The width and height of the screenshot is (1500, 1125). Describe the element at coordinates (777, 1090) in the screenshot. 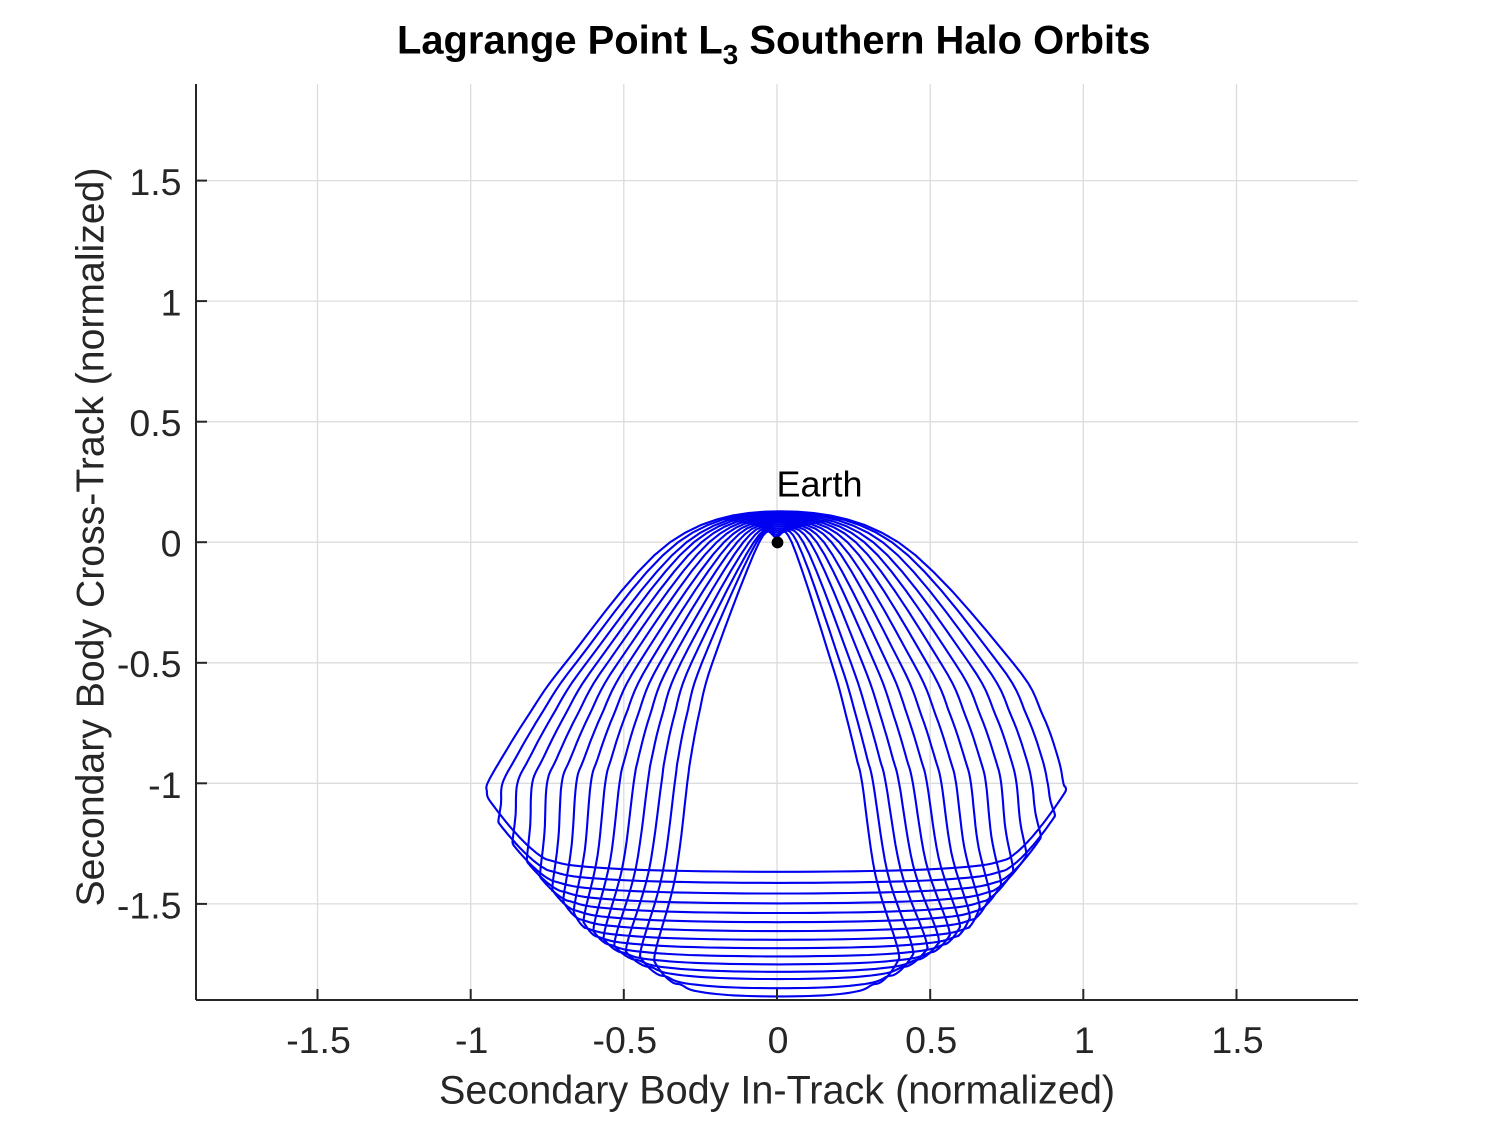

I see `svg-text:Secondary Body In-Track (norma: Secondary Body In-Track (normalized)` at that location.